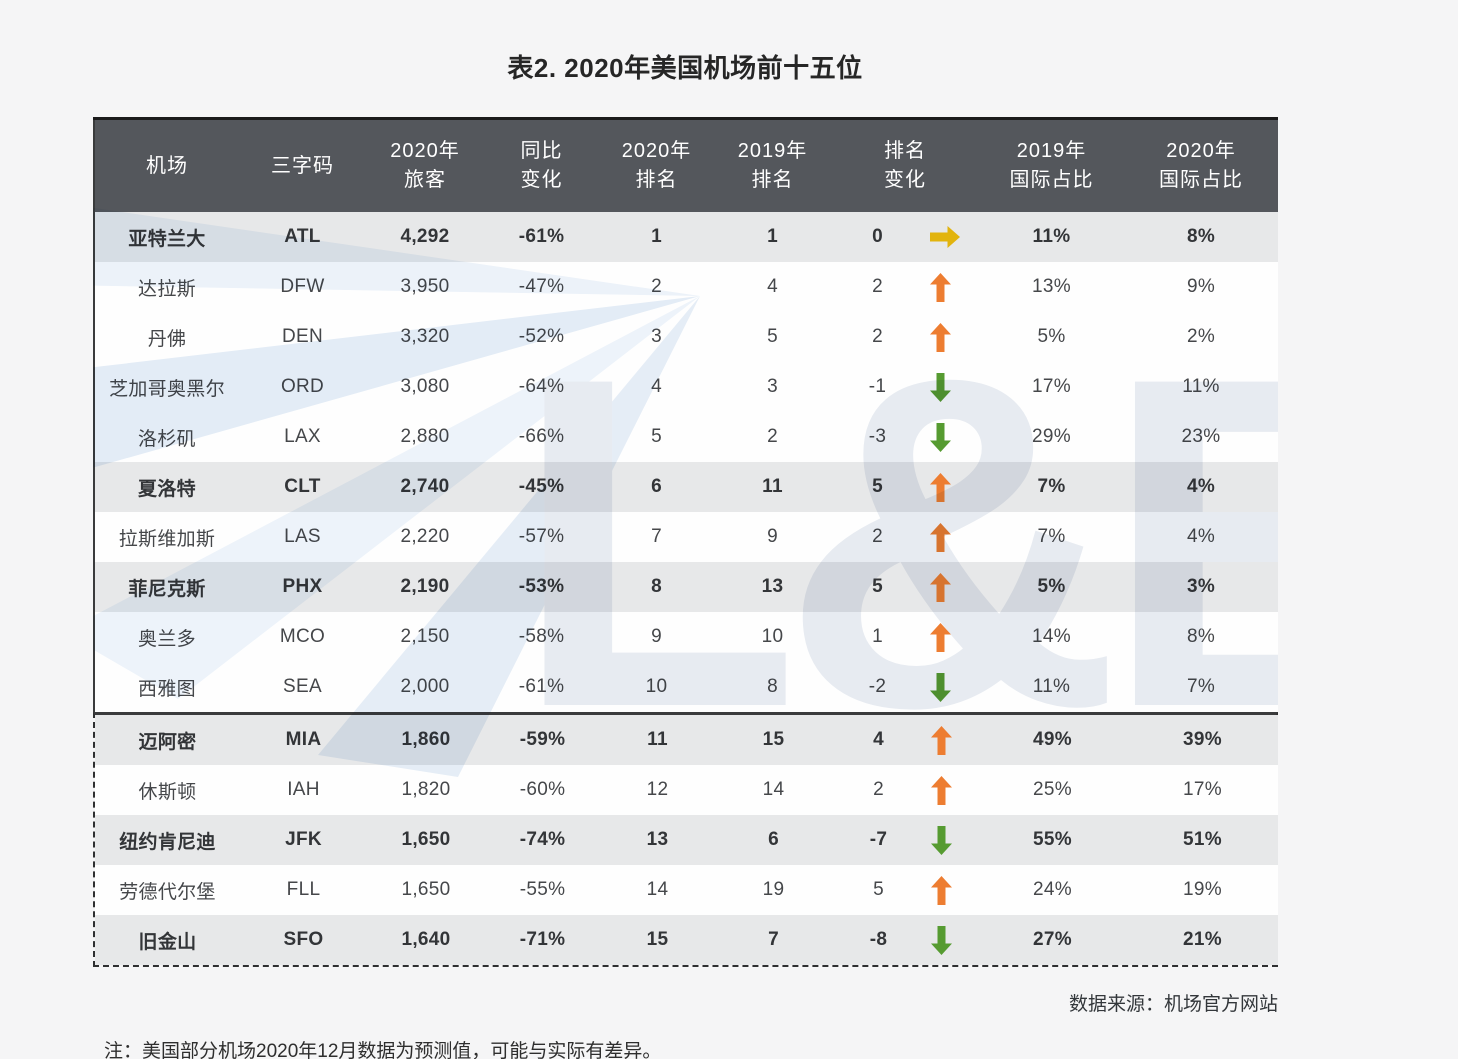  Describe the element at coordinates (772, 165) in the screenshot. I see `col-header-rank2019: 2019年 排名` at that location.